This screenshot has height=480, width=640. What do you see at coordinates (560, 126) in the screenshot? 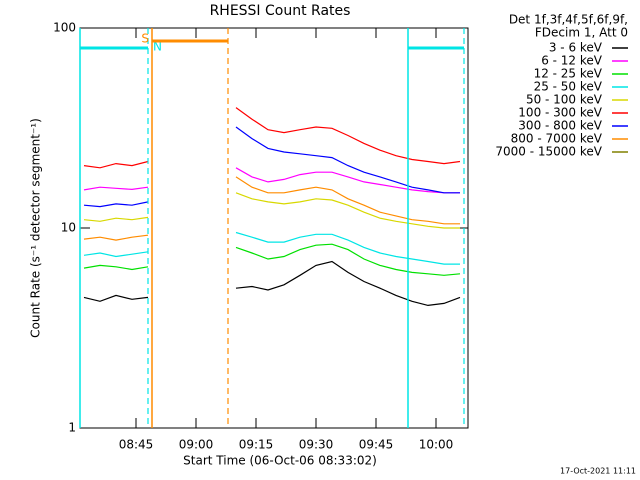
I see `legend-label: 300 - 800 keV` at bounding box center [560, 126].